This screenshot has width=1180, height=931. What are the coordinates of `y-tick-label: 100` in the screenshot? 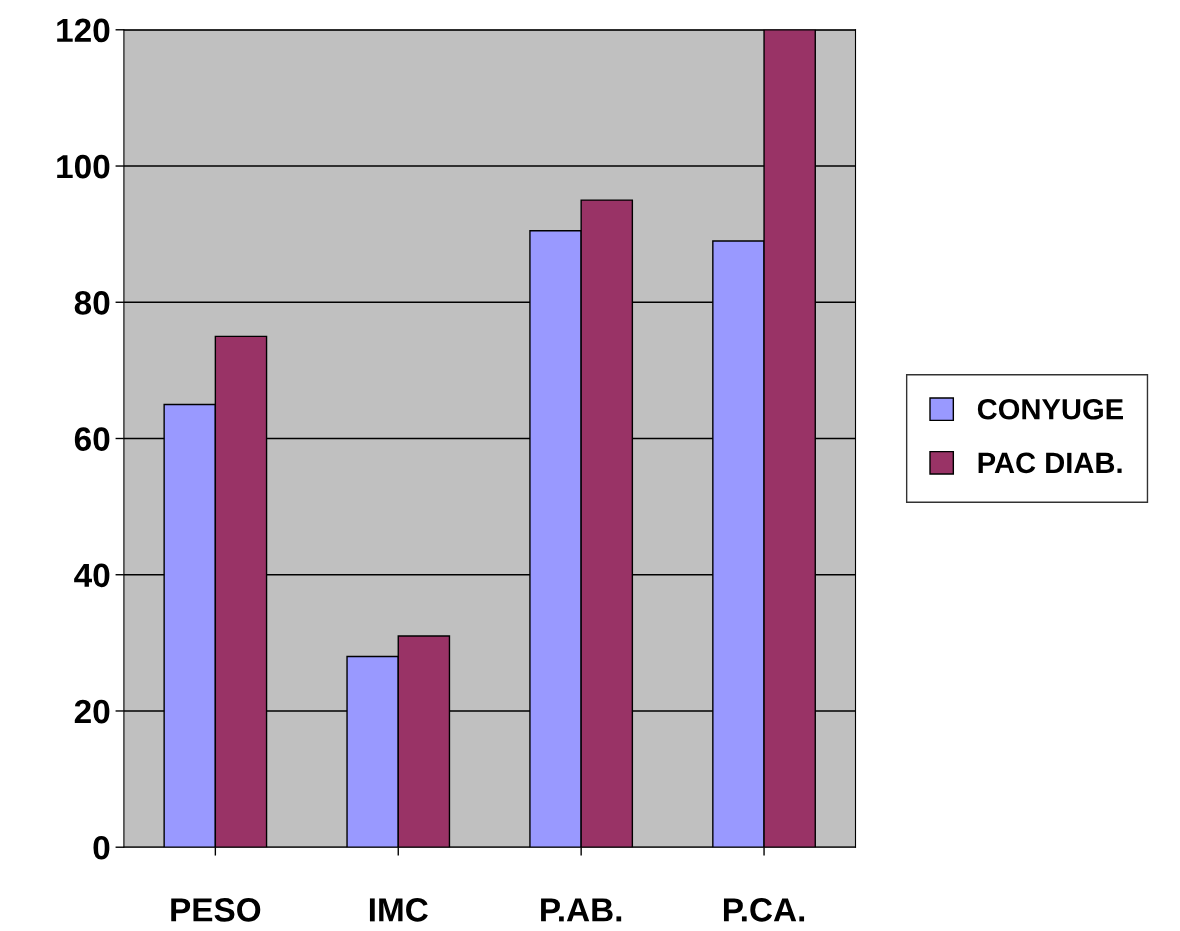 It's located at (83, 166).